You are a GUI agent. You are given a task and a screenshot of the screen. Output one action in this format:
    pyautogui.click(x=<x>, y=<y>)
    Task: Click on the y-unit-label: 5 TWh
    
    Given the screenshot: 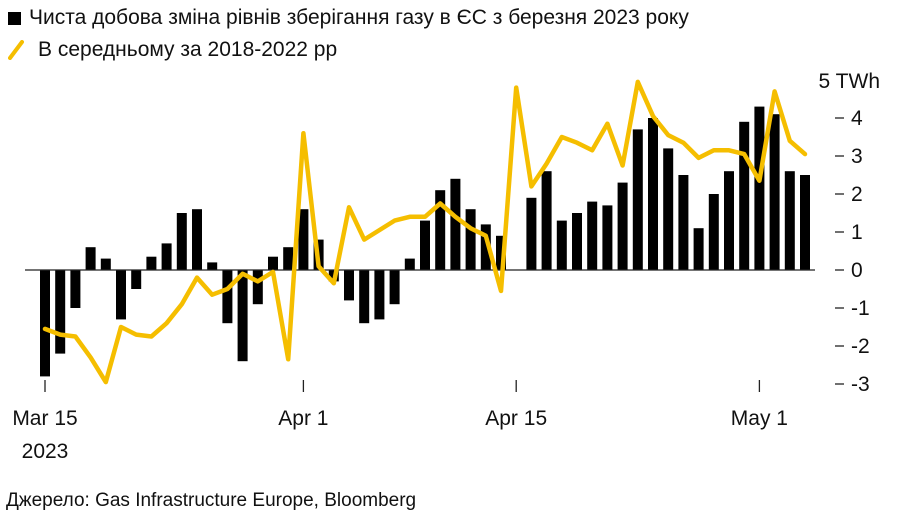 What is the action you would take?
    pyautogui.click(x=849, y=81)
    